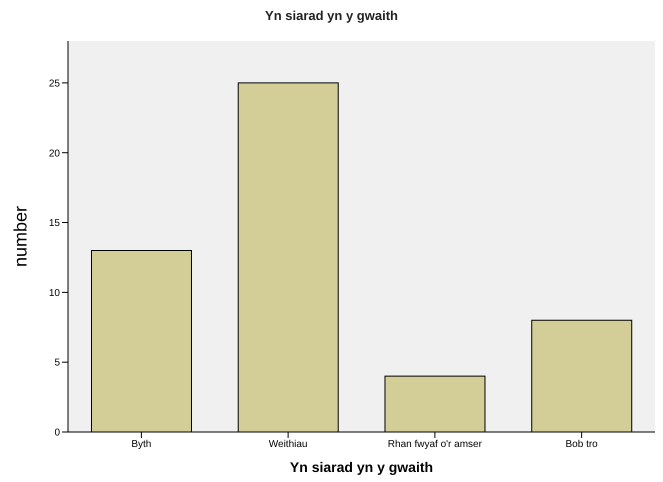 This screenshot has width=663, height=482. What do you see at coordinates (288, 444) in the screenshot?
I see `x-tick-label: Weithiau` at bounding box center [288, 444].